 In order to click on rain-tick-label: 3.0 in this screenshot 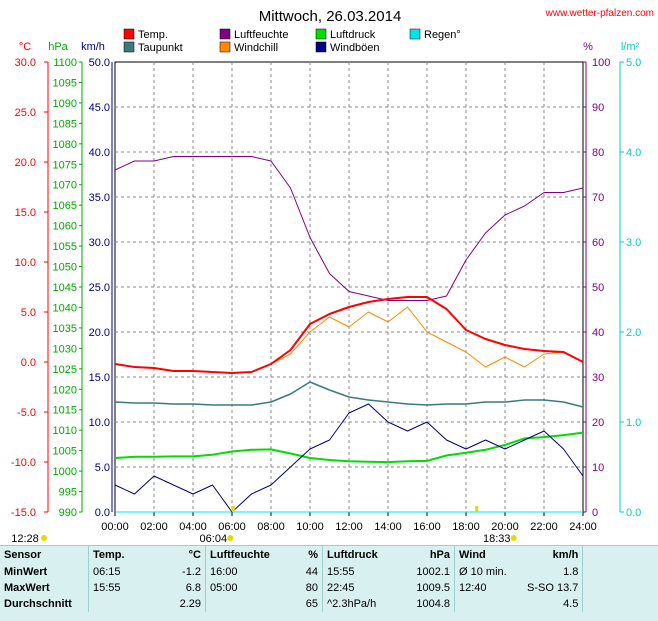, I will do `click(633, 243)`.